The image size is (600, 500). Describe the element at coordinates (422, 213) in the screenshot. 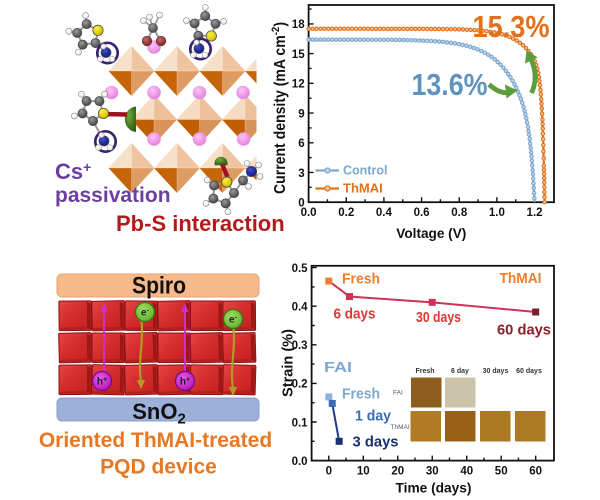

I see `svg-text: 0.6` at that location.